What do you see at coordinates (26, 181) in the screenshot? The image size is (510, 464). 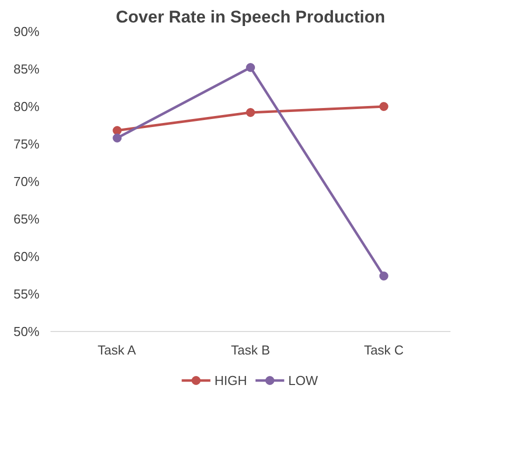 I see `y-tick-label: 70%` at bounding box center [26, 181].